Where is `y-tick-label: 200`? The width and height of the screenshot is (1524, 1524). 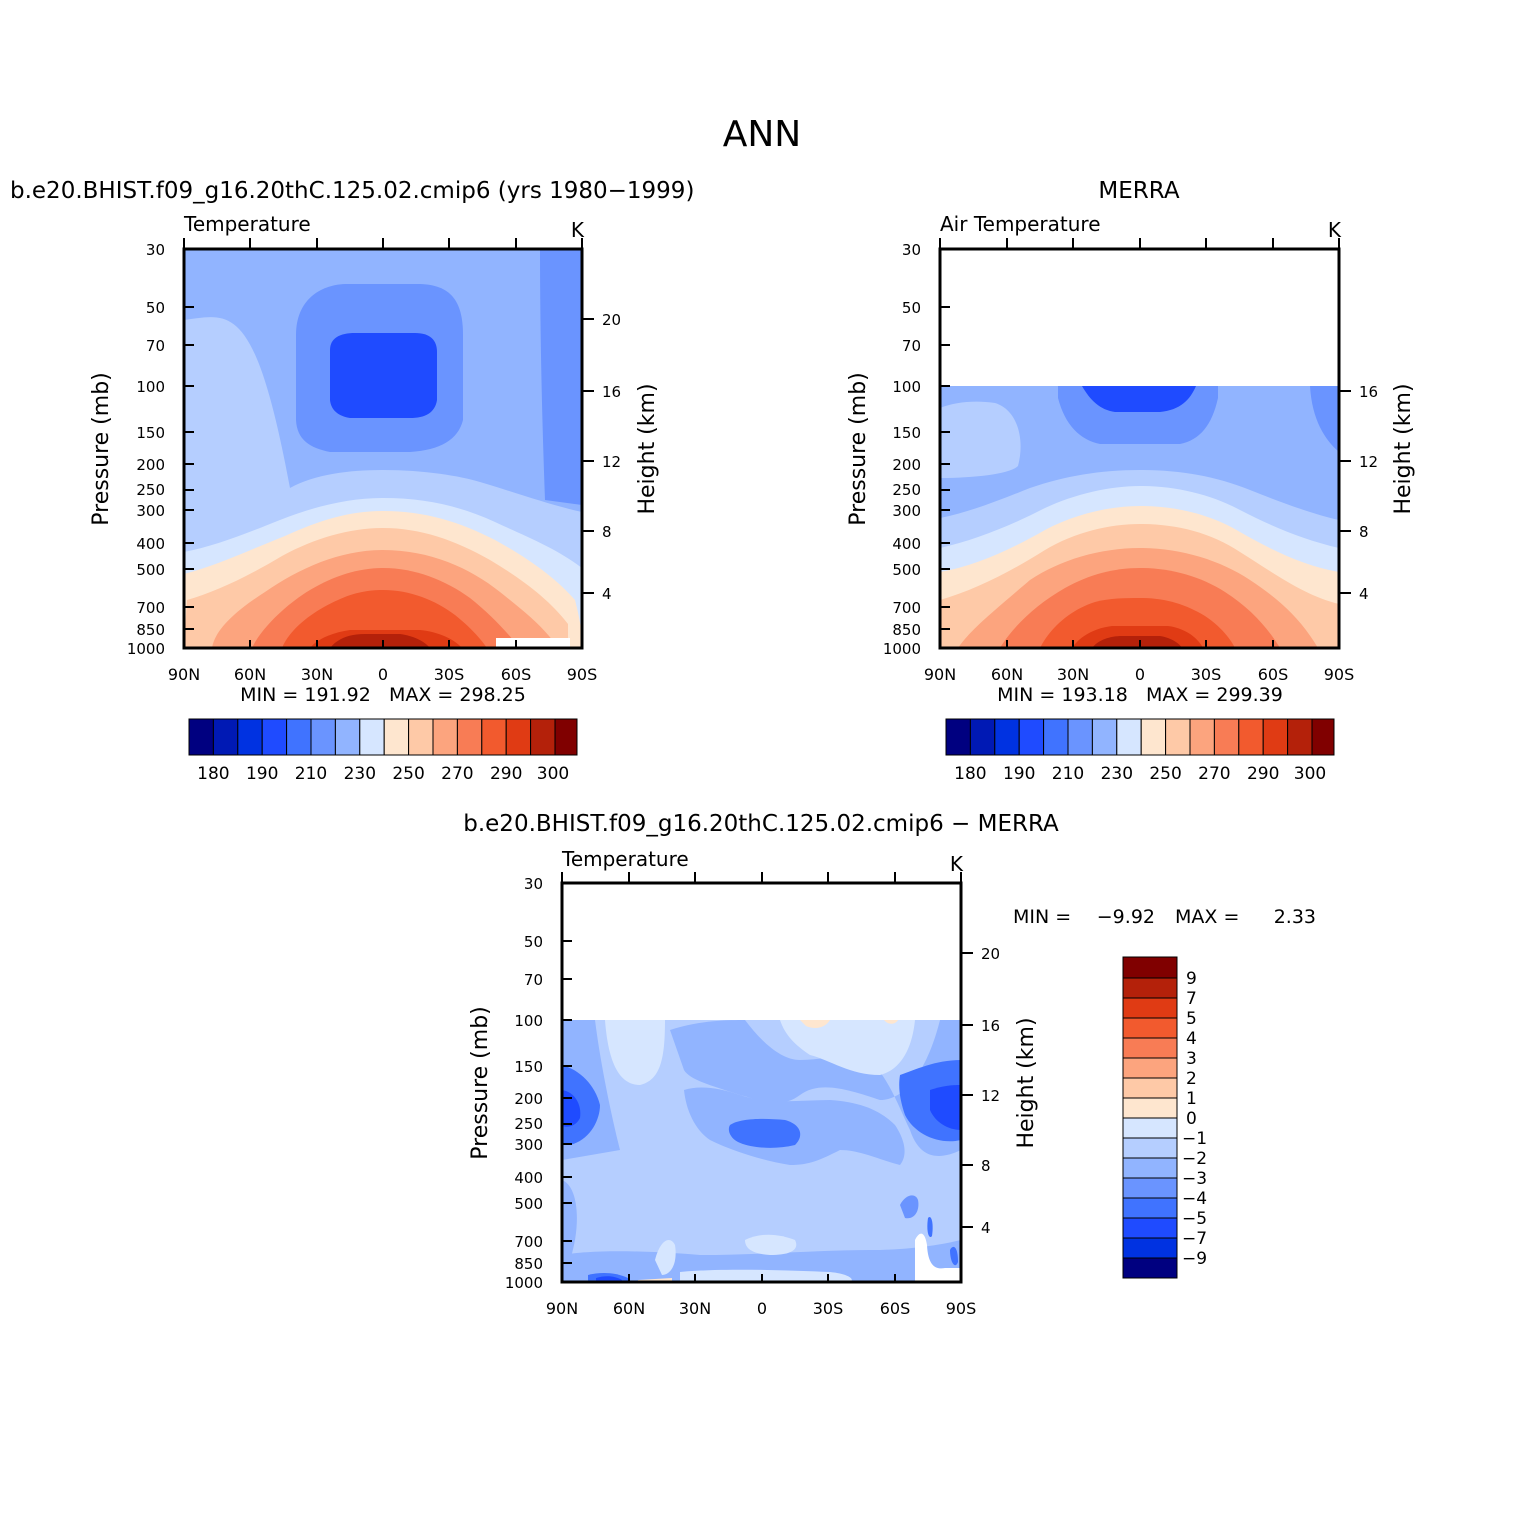 y-tick-label: 200 is located at coordinates (528, 1099).